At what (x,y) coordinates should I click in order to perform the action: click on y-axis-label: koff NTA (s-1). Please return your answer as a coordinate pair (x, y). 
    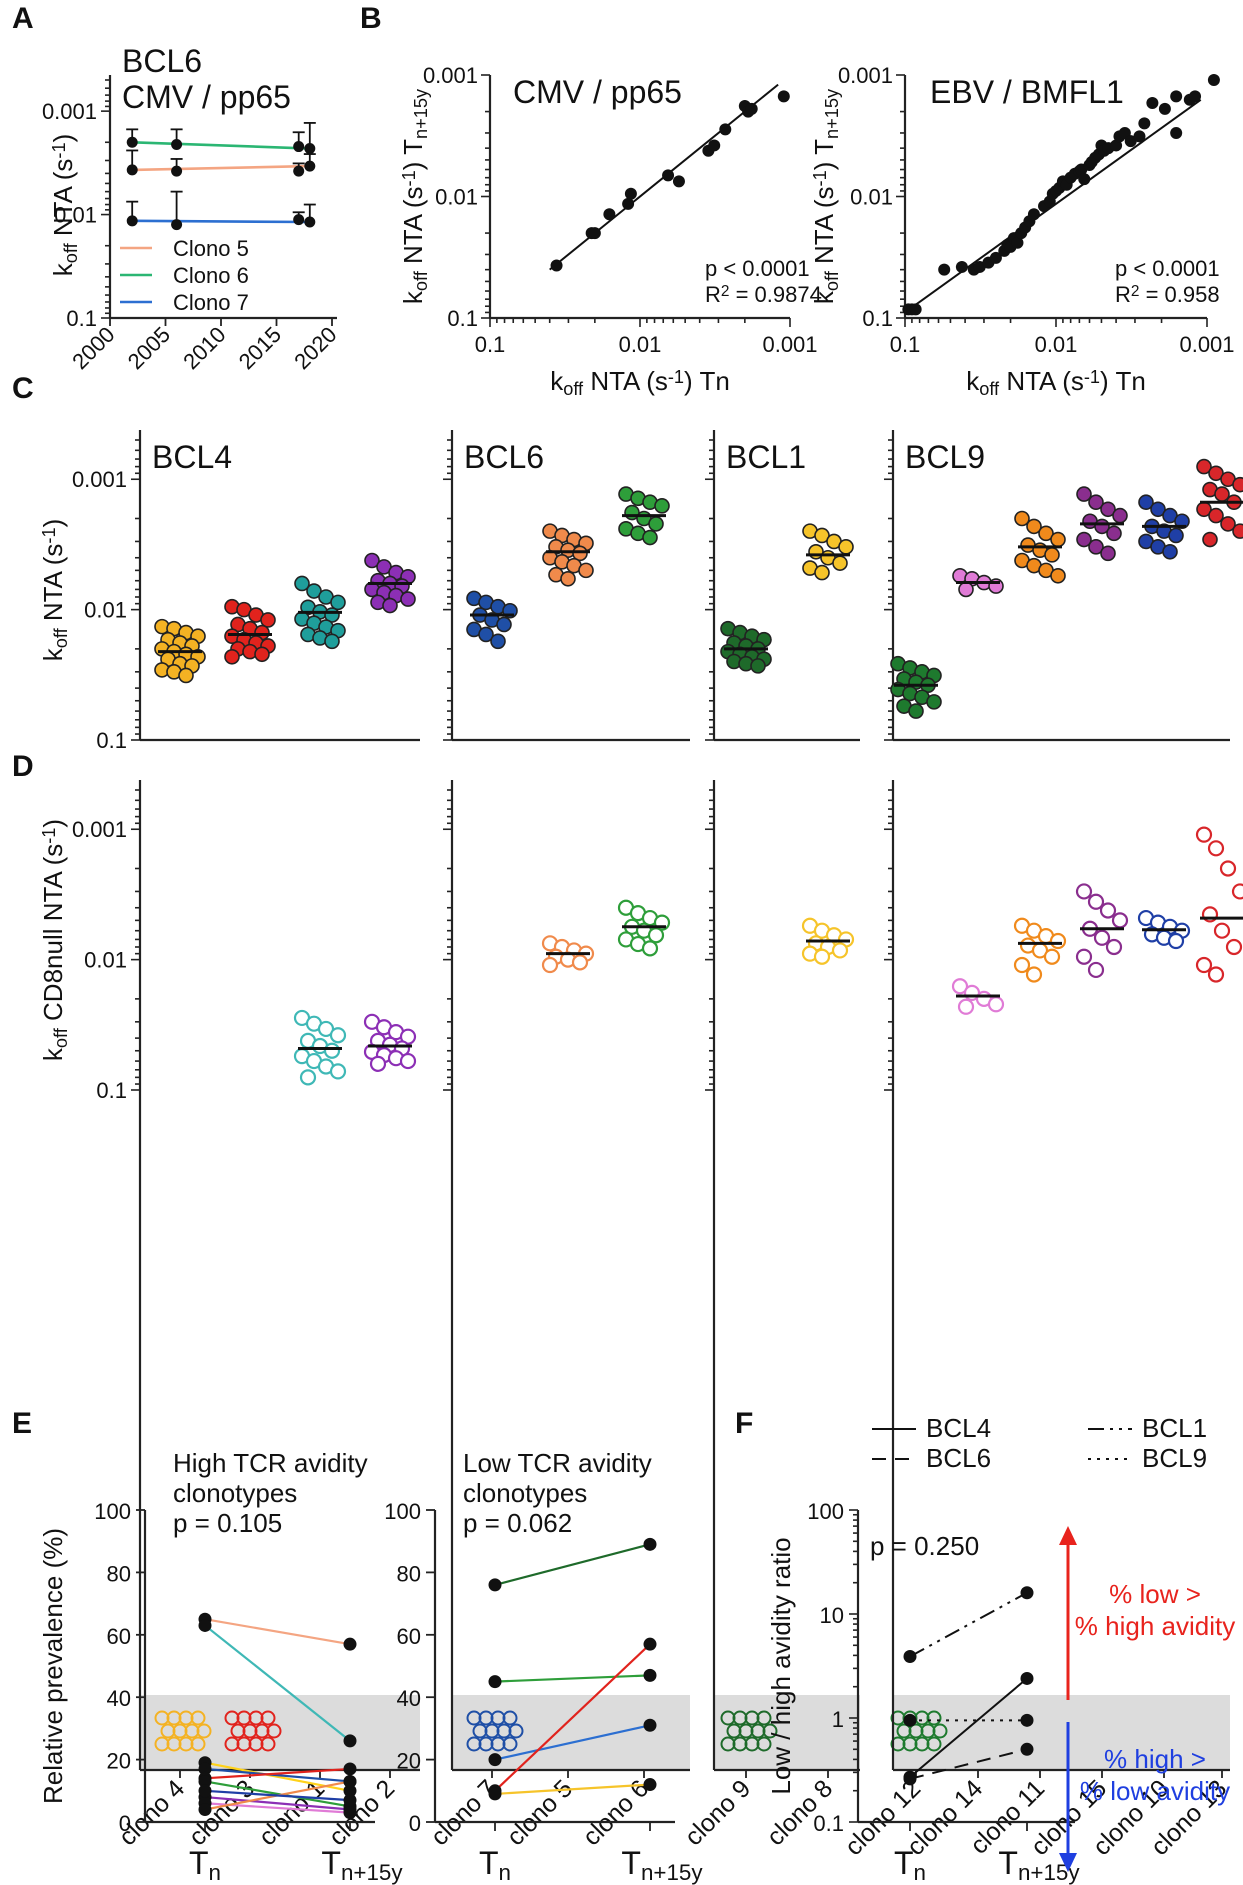
    Looking at the image, I should click on (64, 205).